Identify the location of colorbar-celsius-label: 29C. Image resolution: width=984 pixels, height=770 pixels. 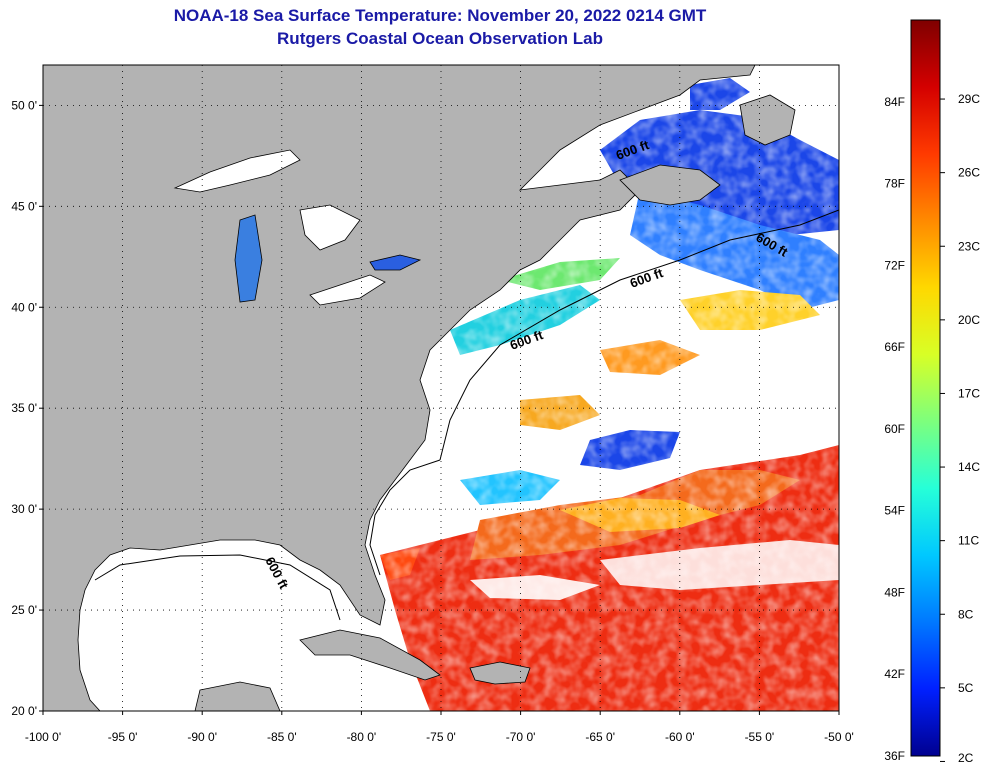
(969, 99).